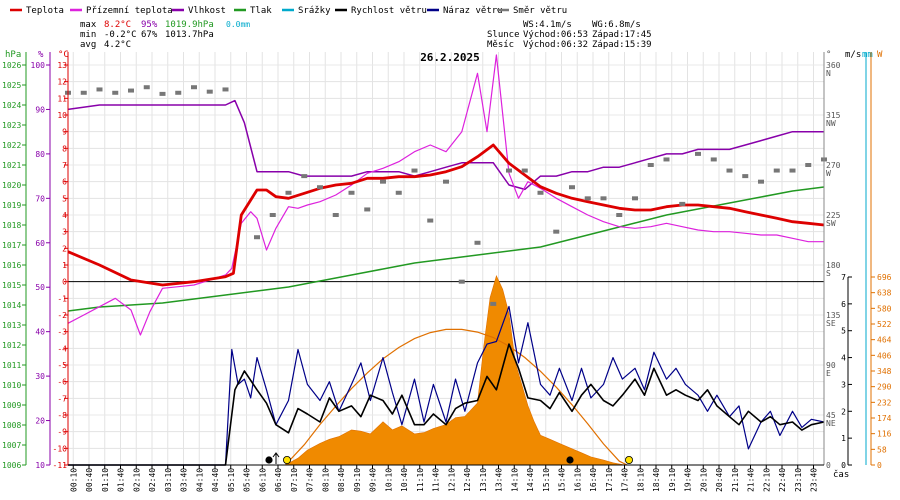 This screenshot has height=500, width=900. What do you see at coordinates (884, 402) in the screenshot?
I see `solar-tick-label: 232` at bounding box center [884, 402].